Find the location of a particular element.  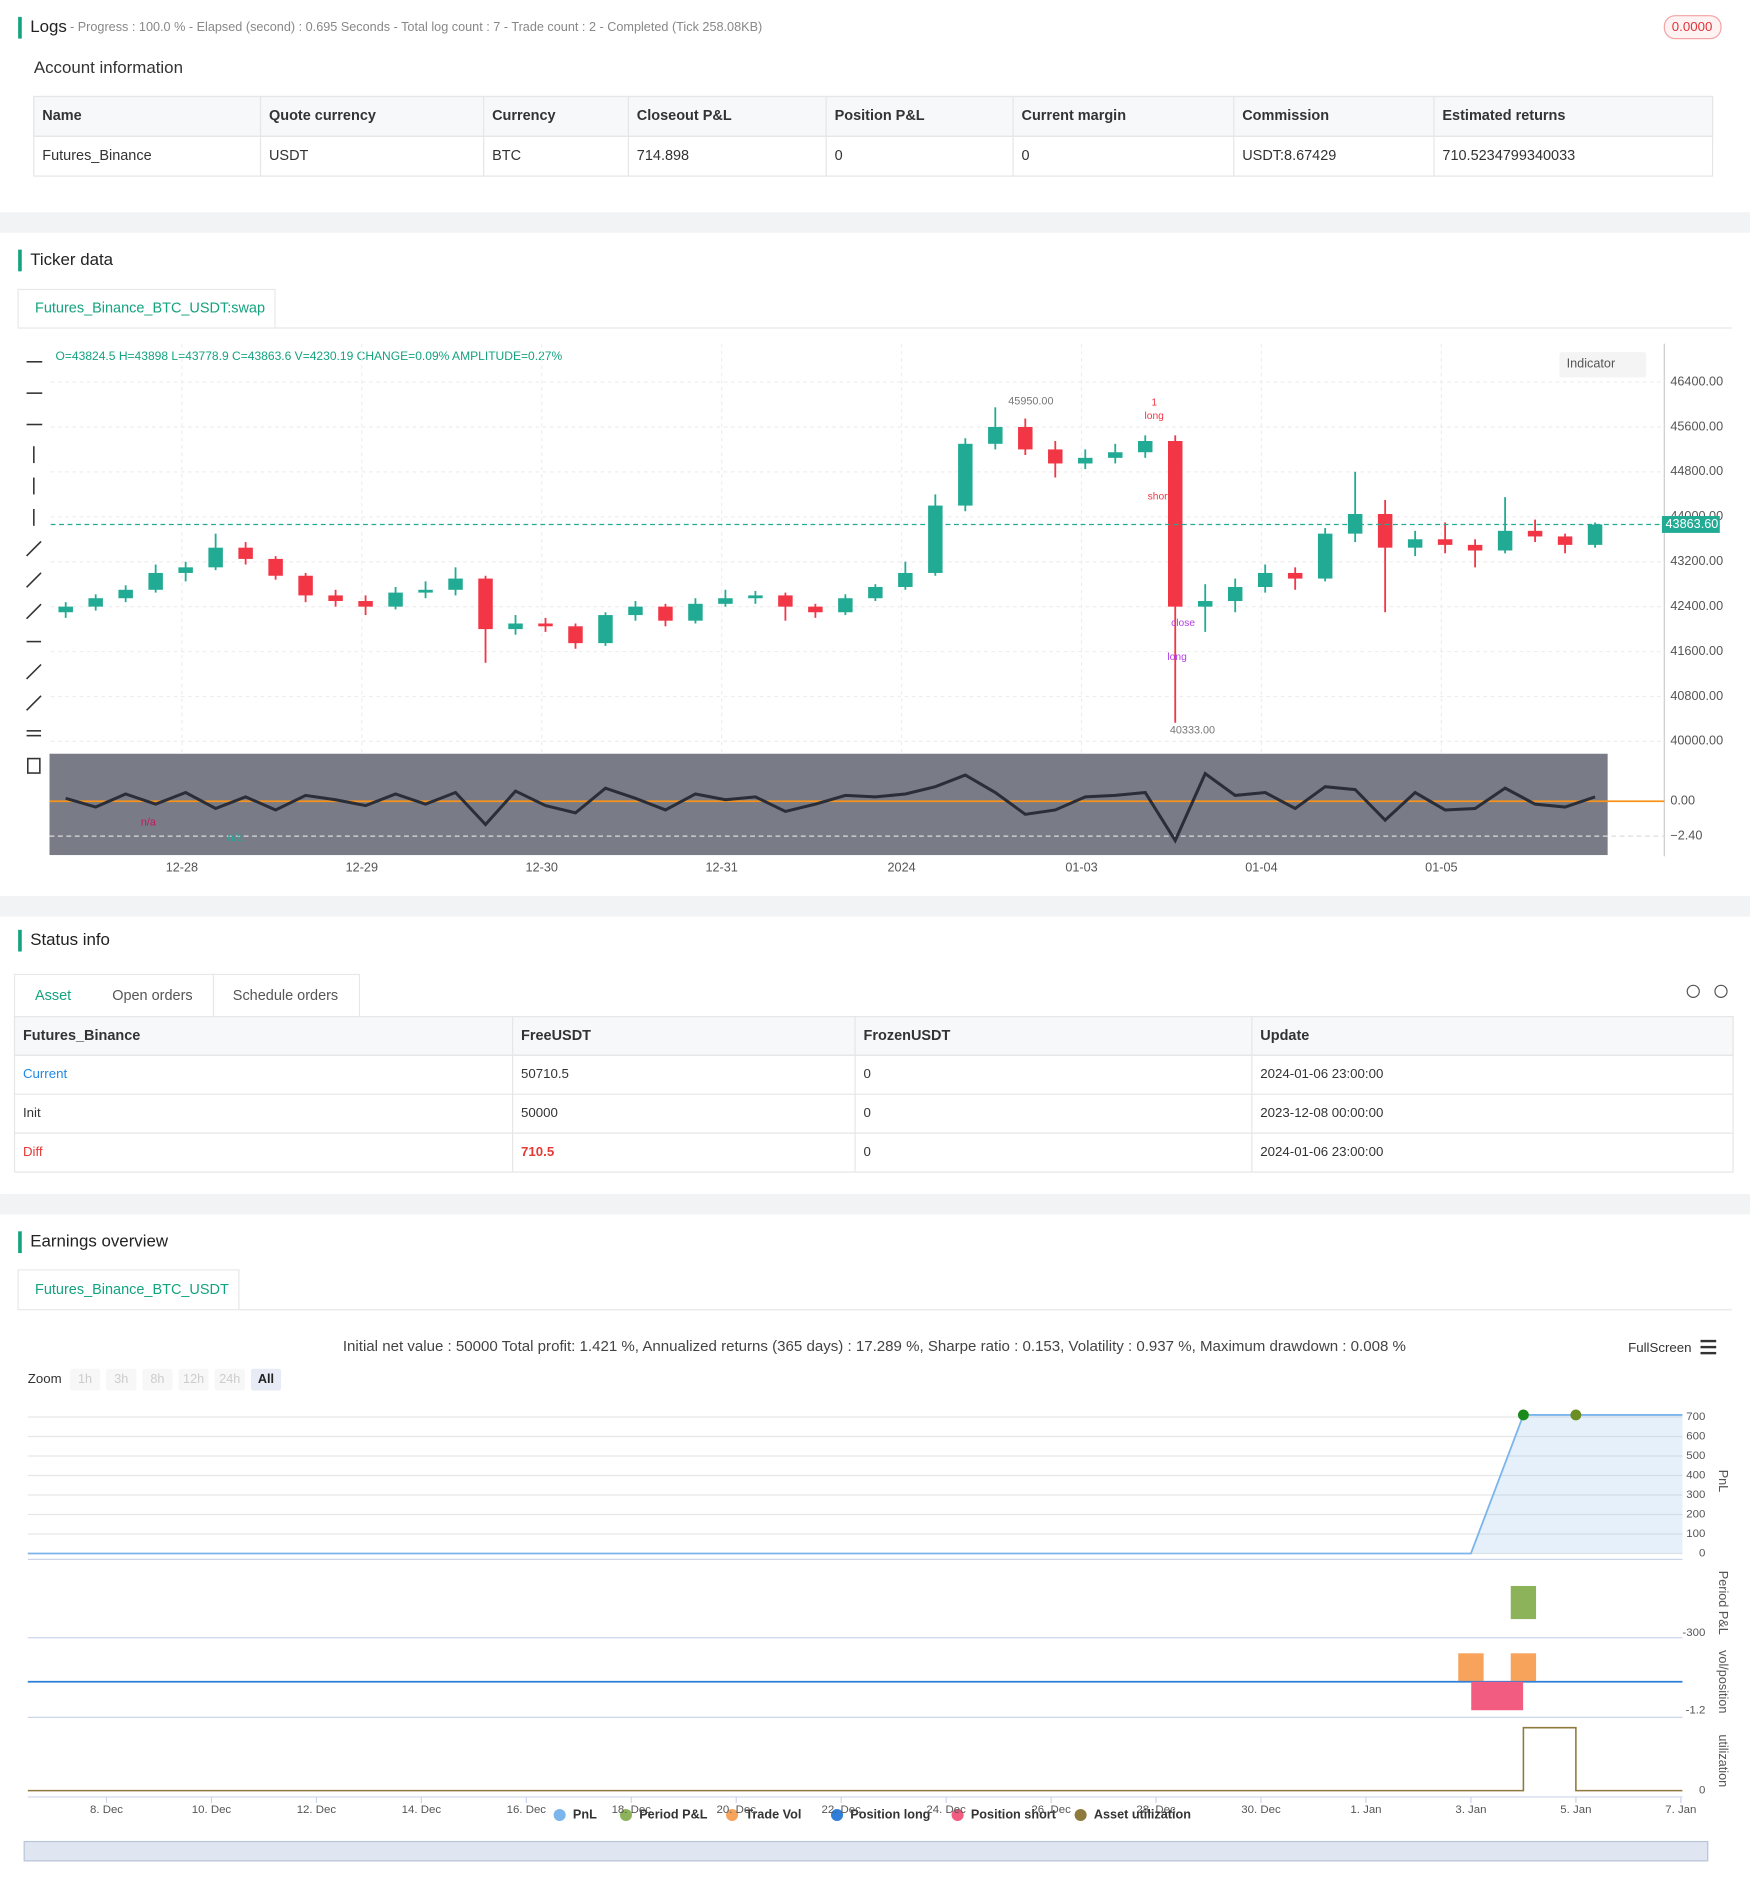

table-header is located at coordinates (873, 116).